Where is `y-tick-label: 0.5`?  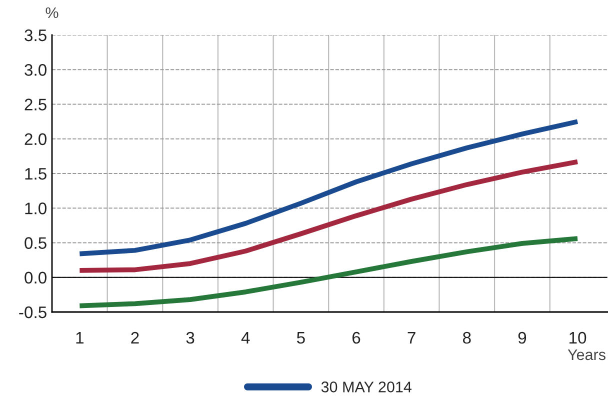
y-tick-label: 0.5 is located at coordinates (35, 243).